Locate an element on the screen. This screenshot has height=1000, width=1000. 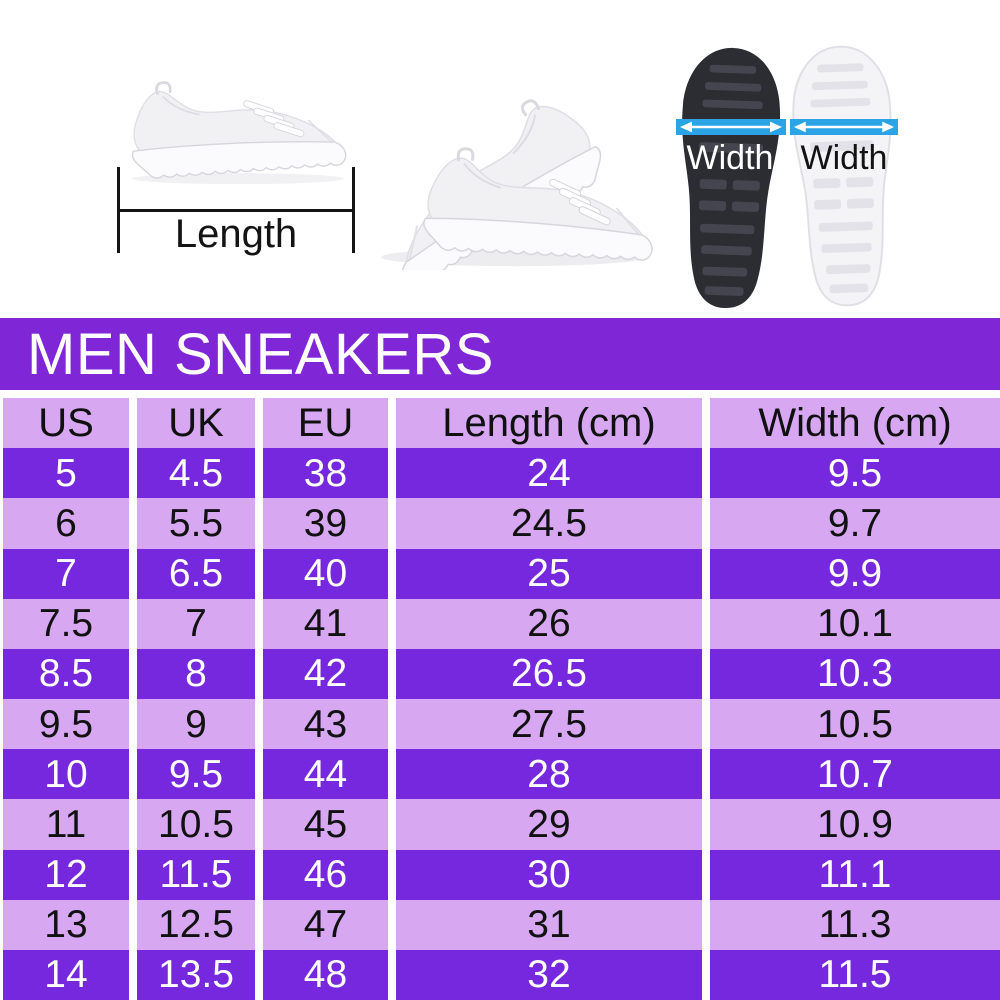
table-cell: 7.5 is located at coordinates (66, 623).